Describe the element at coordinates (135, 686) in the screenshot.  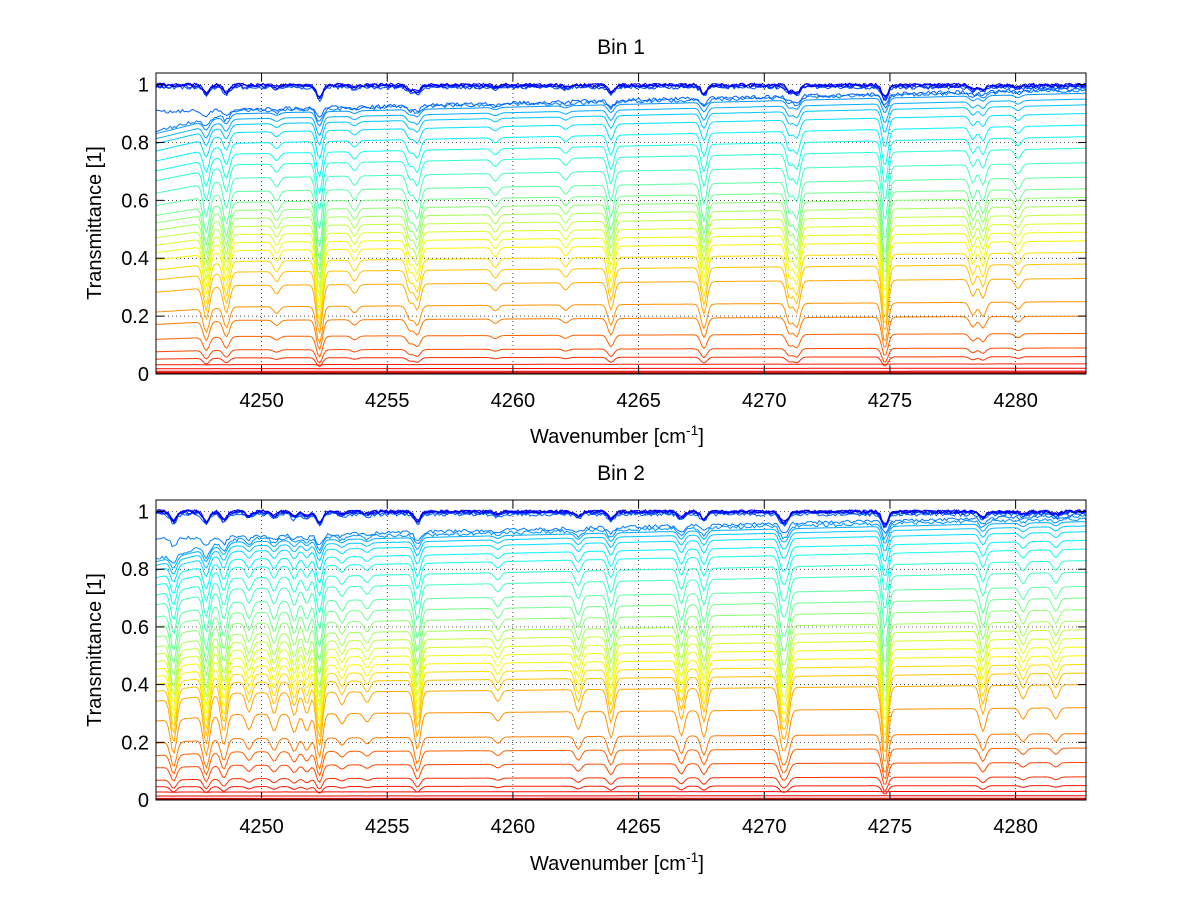
I see `y-tick-label: 0.4` at that location.